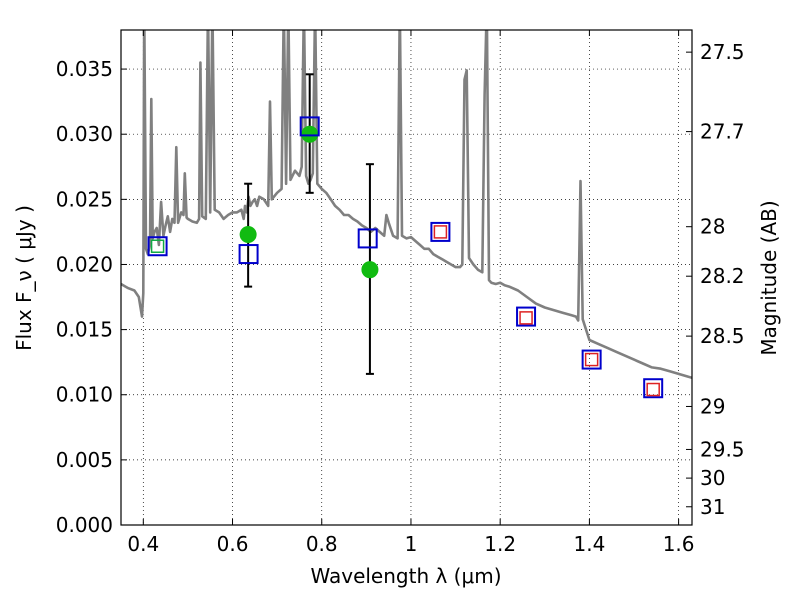  I want to click on y-tick-label: 0.005, so click(84, 460).